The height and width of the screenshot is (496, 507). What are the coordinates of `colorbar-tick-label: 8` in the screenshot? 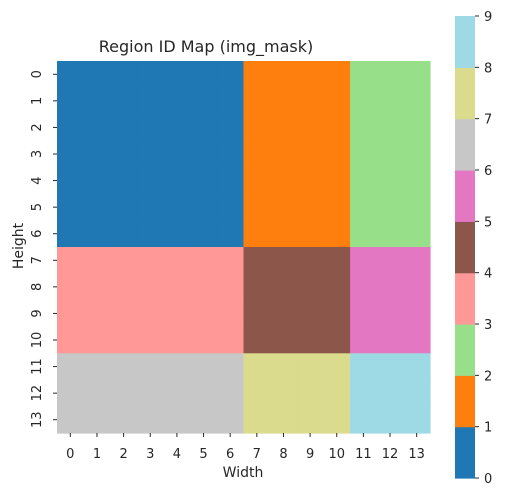 It's located at (488, 68).